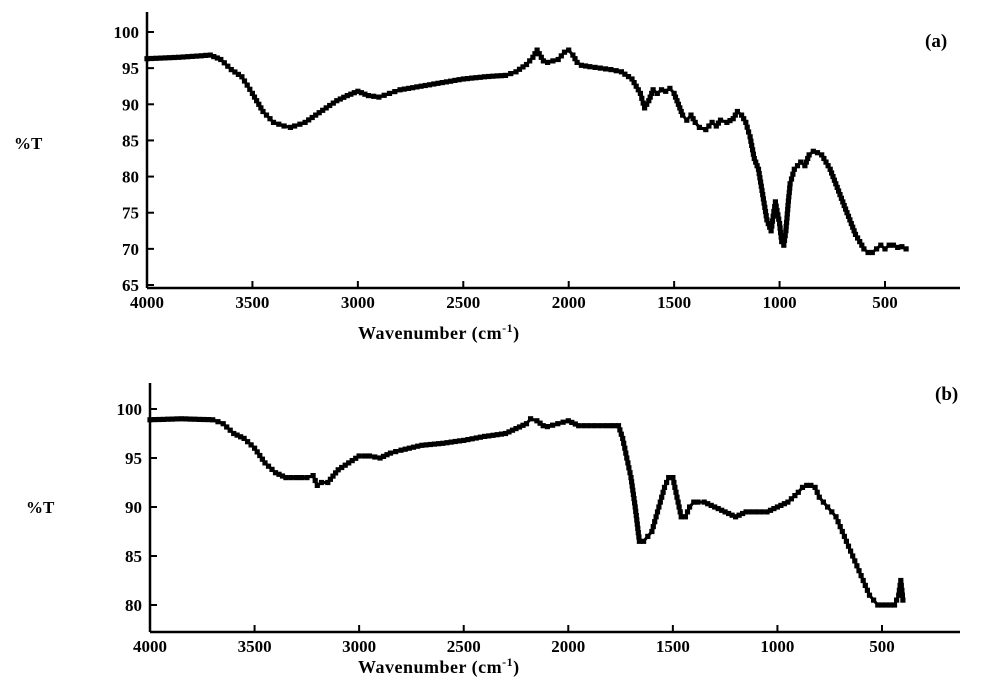  What do you see at coordinates (885, 302) in the screenshot?
I see `panel-a-x-tick-label: 500` at bounding box center [885, 302].